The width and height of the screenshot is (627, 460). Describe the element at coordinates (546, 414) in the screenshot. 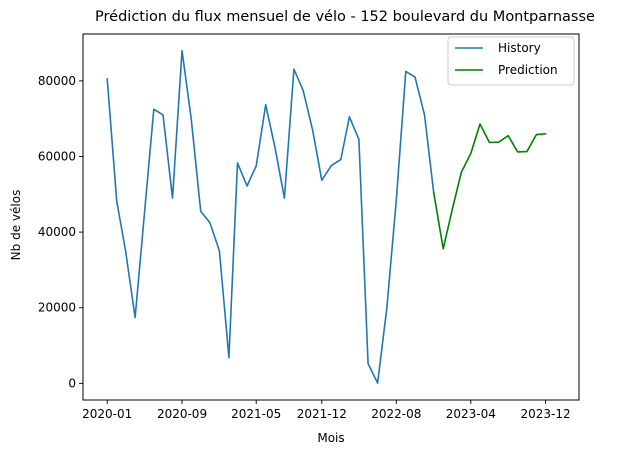

I see `x-tick-label: 2023-12` at that location.